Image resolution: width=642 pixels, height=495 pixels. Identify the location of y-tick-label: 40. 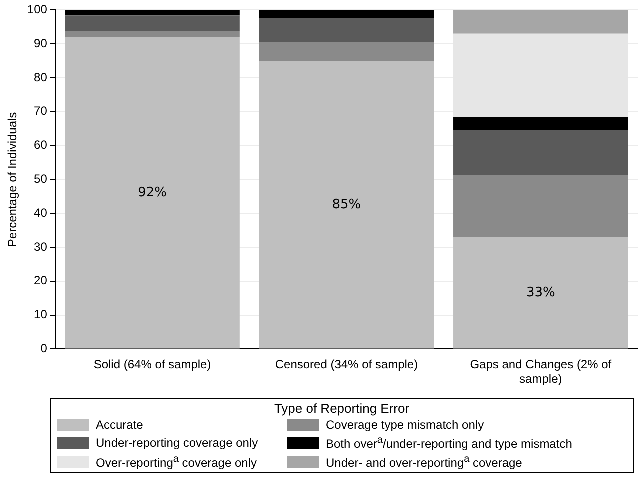
(41, 213).